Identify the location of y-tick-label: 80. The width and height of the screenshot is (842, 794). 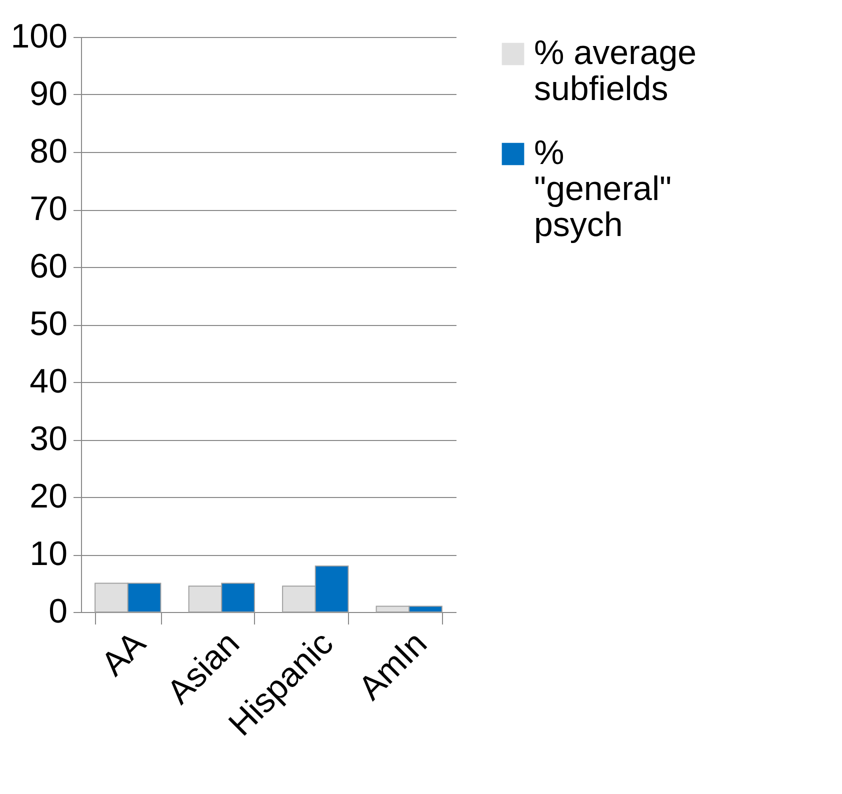
(49, 151).